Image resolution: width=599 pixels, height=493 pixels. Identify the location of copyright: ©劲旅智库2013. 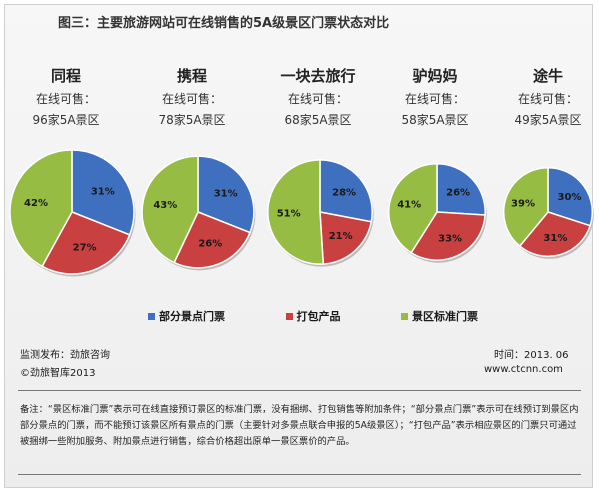
(58, 373).